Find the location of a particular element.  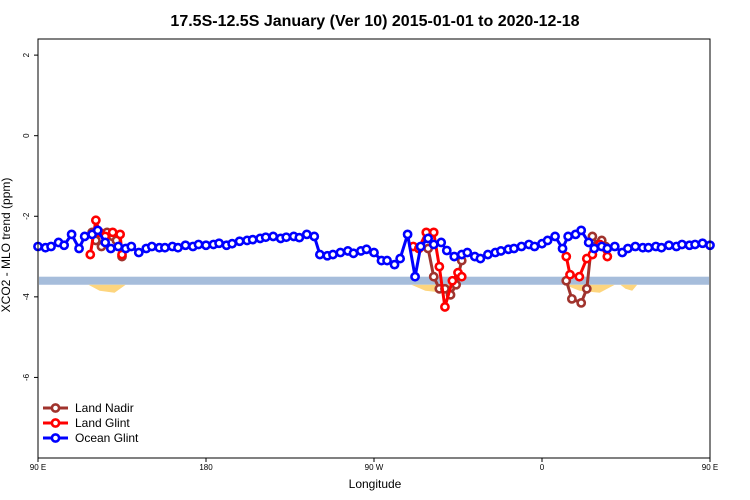

land-shape is located at coordinates (629, 287).